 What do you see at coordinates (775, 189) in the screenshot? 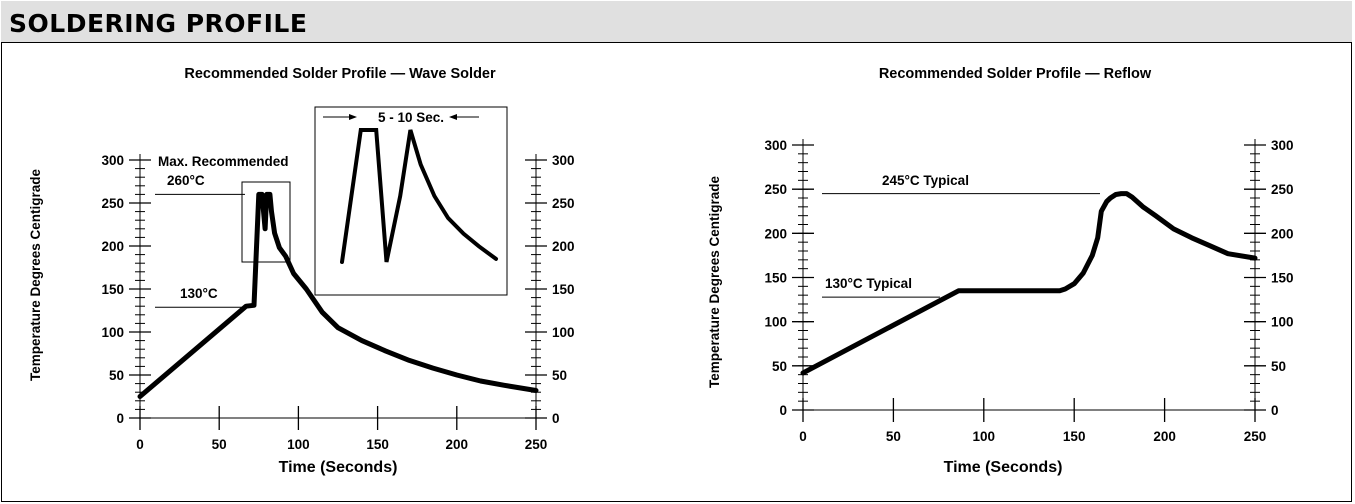
I see `reflow-y-tick-label-left: 250` at bounding box center [775, 189].